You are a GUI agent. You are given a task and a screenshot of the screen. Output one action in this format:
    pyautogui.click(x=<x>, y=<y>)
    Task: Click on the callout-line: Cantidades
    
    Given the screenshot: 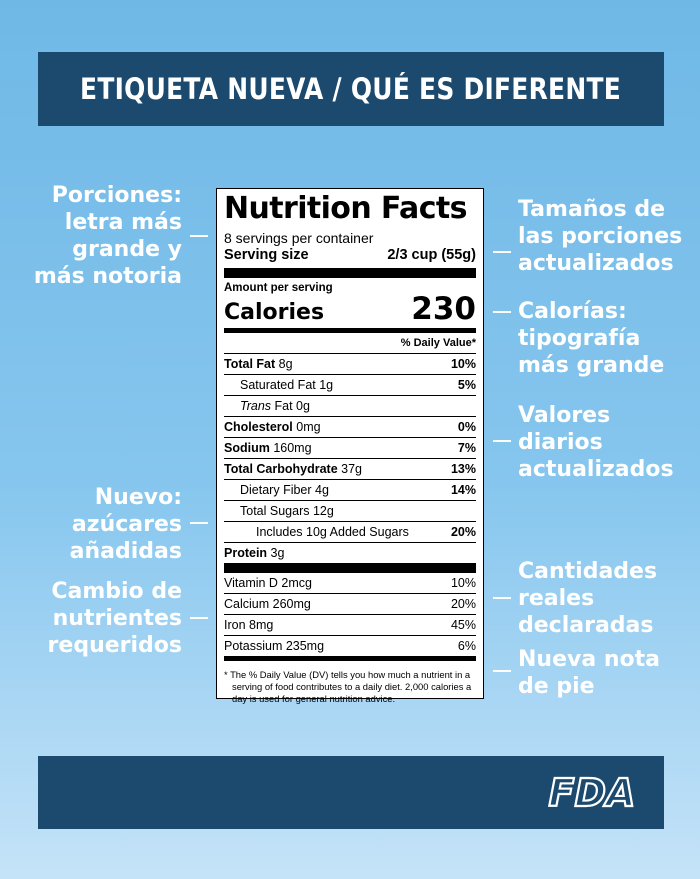 What is the action you would take?
    pyautogui.click(x=588, y=571)
    